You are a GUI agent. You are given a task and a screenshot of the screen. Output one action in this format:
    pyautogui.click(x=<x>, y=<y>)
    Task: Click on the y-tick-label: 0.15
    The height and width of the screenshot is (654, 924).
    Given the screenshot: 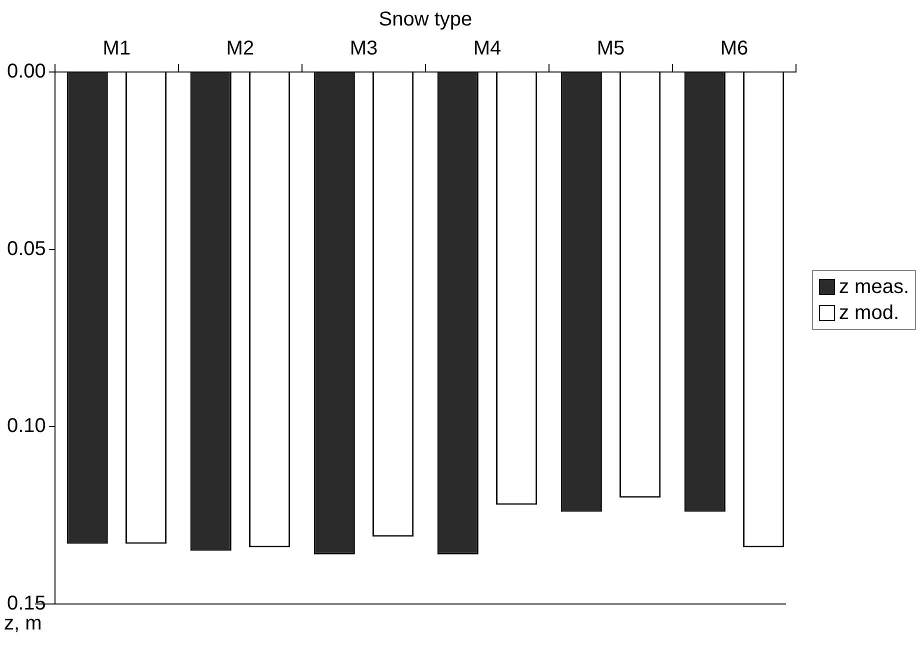 What is the action you would take?
    pyautogui.click(x=26, y=603)
    